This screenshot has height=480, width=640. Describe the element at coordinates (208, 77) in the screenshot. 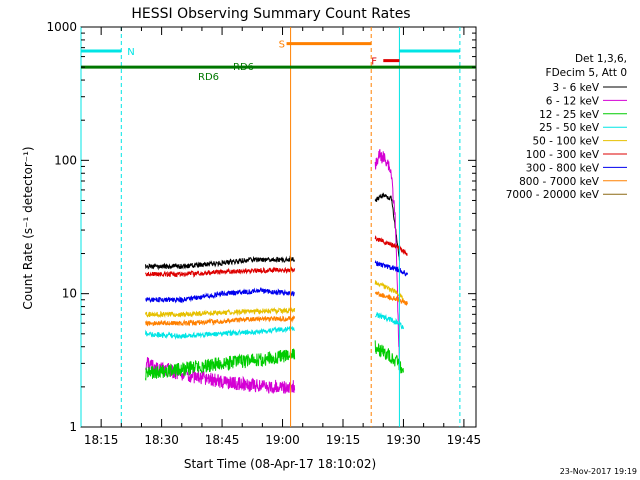

I see `marker-label-5: RD6` at that location.